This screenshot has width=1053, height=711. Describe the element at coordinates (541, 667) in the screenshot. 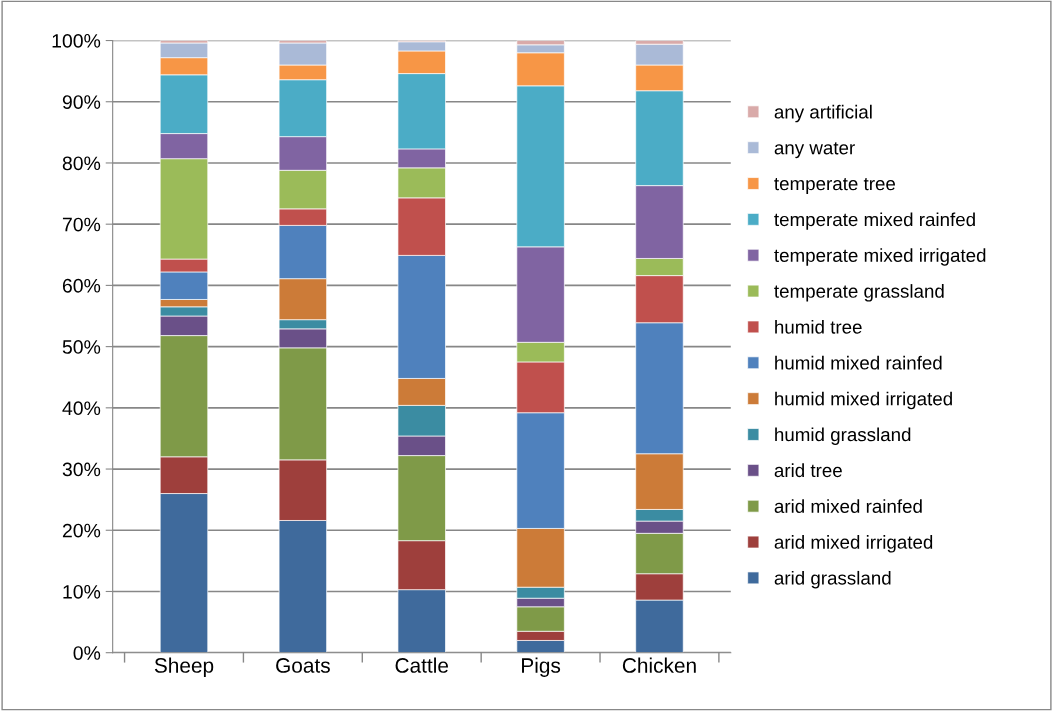

I see `x-tick-label: Pigs` at that location.